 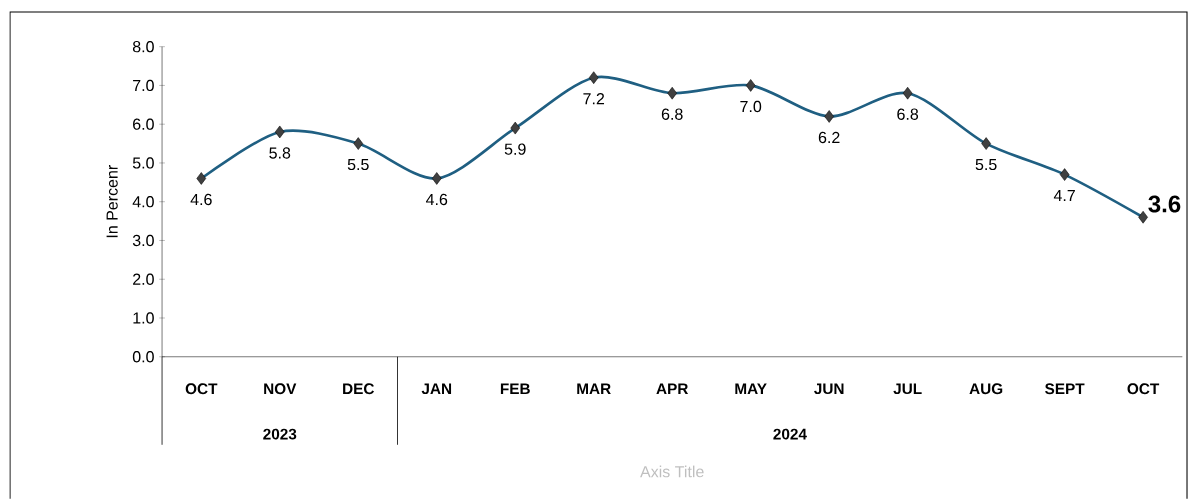 What do you see at coordinates (143, 240) in the screenshot?
I see `y-tick-label: 3.0` at bounding box center [143, 240].